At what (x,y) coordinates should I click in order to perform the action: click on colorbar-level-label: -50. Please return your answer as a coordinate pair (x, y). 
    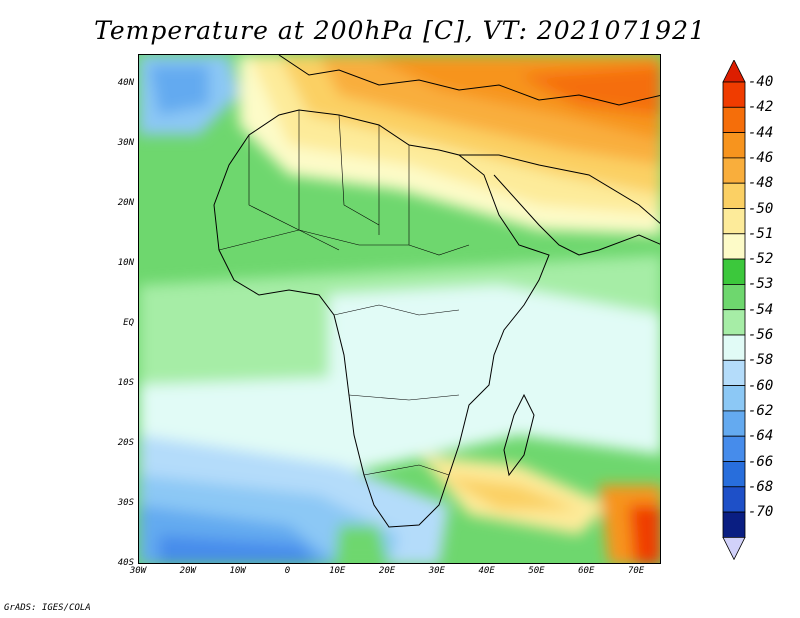
    Looking at the image, I should click on (761, 208).